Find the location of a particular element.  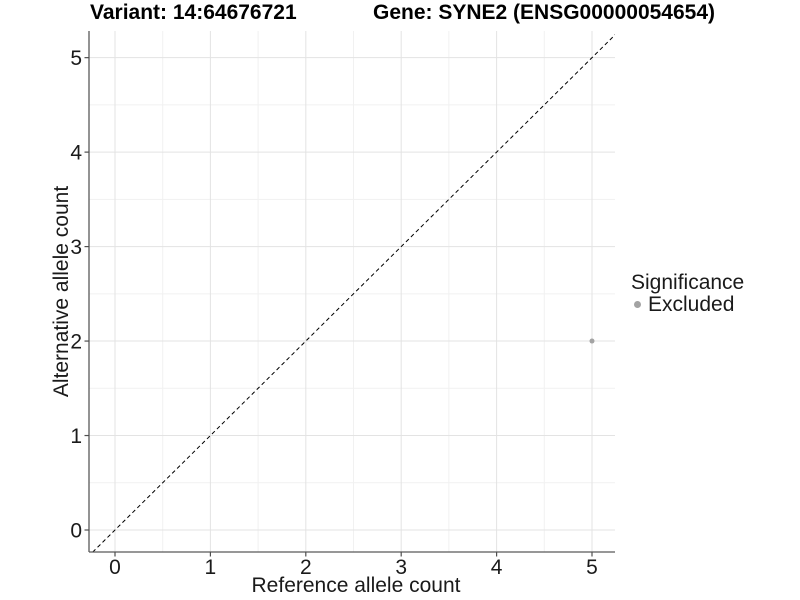

x-tick-label: 1 is located at coordinates (211, 567).